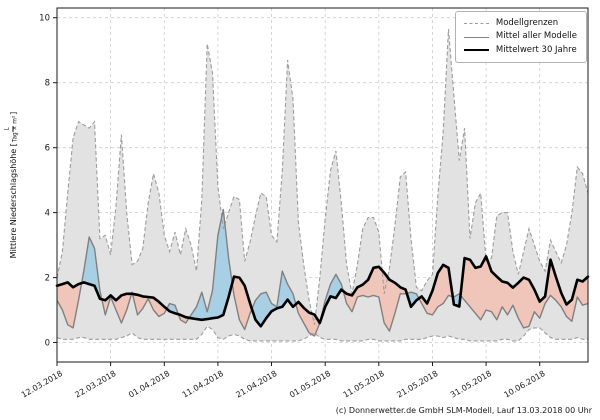 The width and height of the screenshot is (600, 420). What do you see at coordinates (95, 384) in the screenshot?
I see `x-tick-label: 22.03.2018` at bounding box center [95, 384].